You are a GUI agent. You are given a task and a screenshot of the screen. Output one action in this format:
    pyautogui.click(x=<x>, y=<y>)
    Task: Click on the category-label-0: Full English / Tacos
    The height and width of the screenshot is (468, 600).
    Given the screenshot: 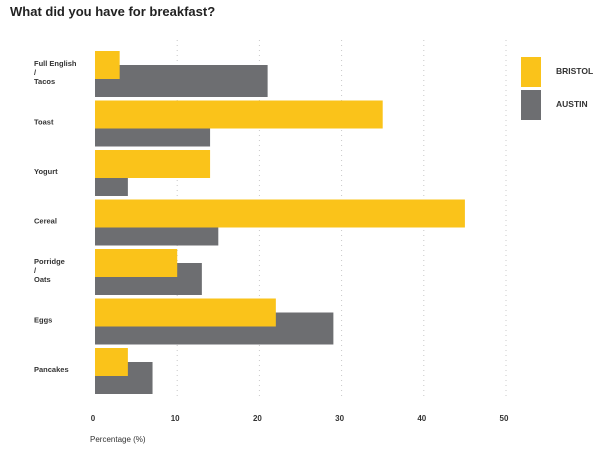 What is the action you would take?
    pyautogui.click(x=55, y=72)
    